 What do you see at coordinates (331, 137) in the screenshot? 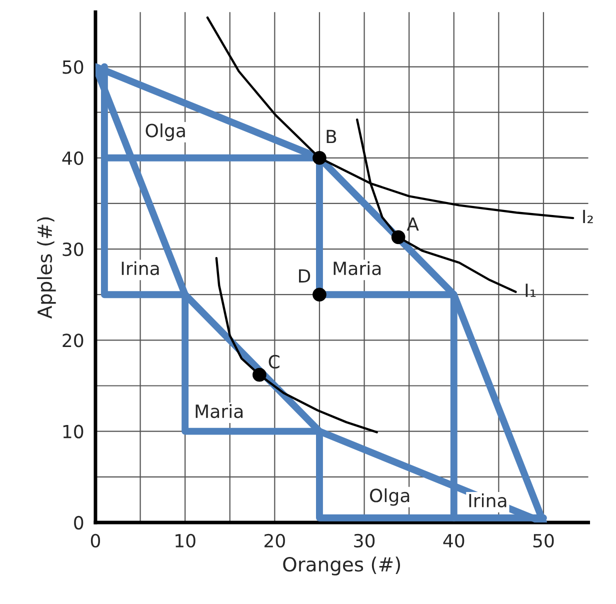
I see `data-label: B` at bounding box center [331, 137].